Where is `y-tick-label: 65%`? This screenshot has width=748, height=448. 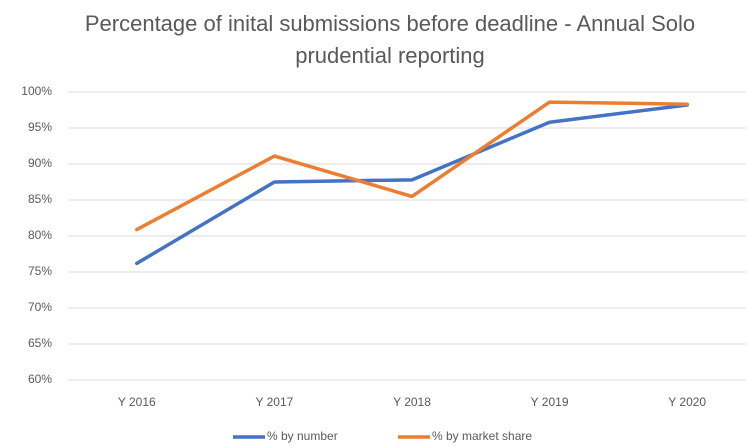
y-tick-label: 65% is located at coordinates (40, 343).